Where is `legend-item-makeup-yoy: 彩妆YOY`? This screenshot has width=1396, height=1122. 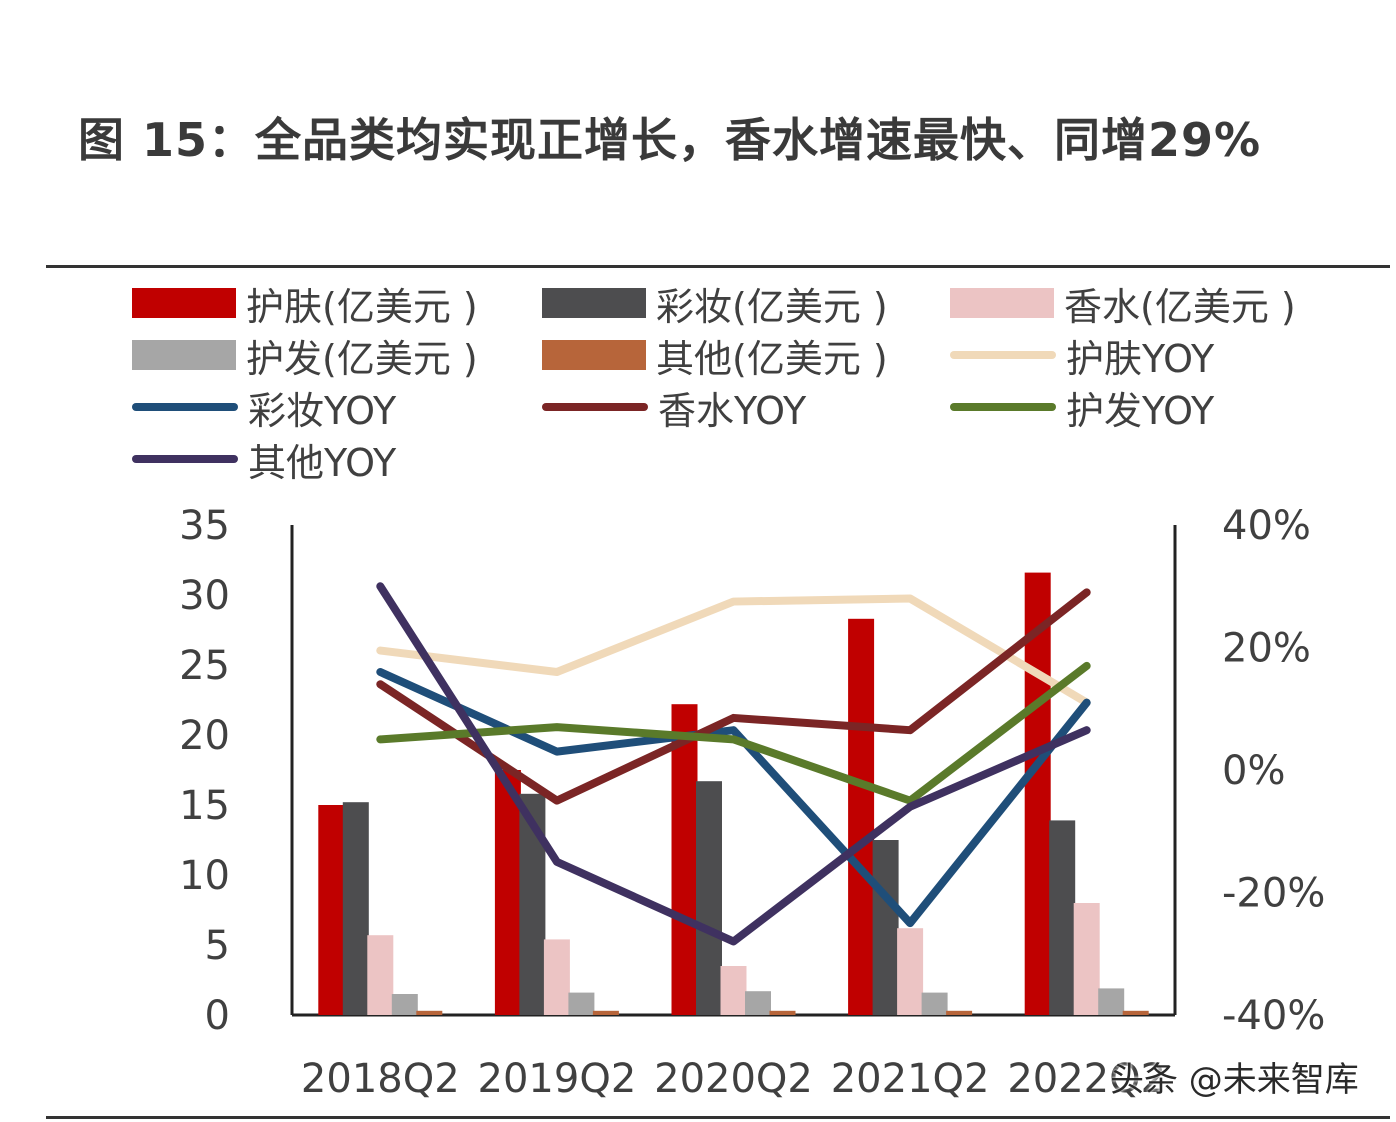
legend-item-makeup-yoy: 彩妆YOY is located at coordinates (264, 407).